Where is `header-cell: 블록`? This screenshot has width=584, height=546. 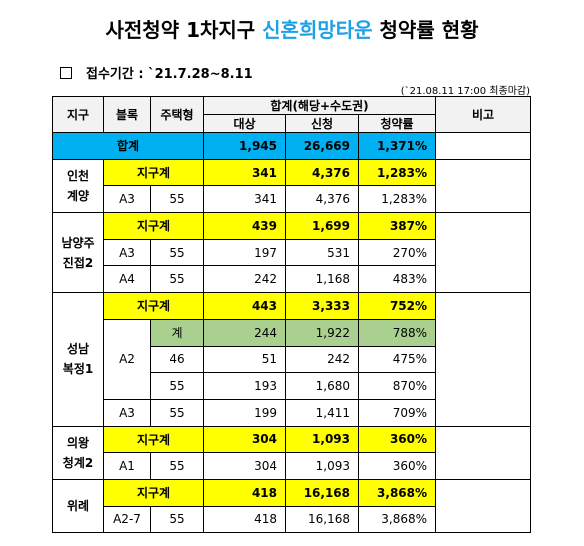
header-cell: 블록 is located at coordinates (127, 114).